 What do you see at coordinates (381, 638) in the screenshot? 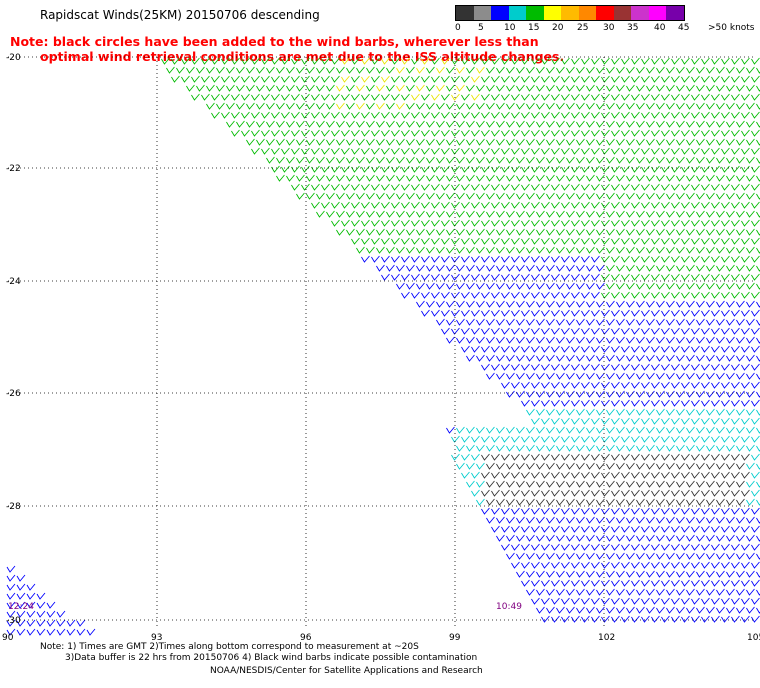
I see `longitude-labels: 90939699102105` at bounding box center [381, 638].